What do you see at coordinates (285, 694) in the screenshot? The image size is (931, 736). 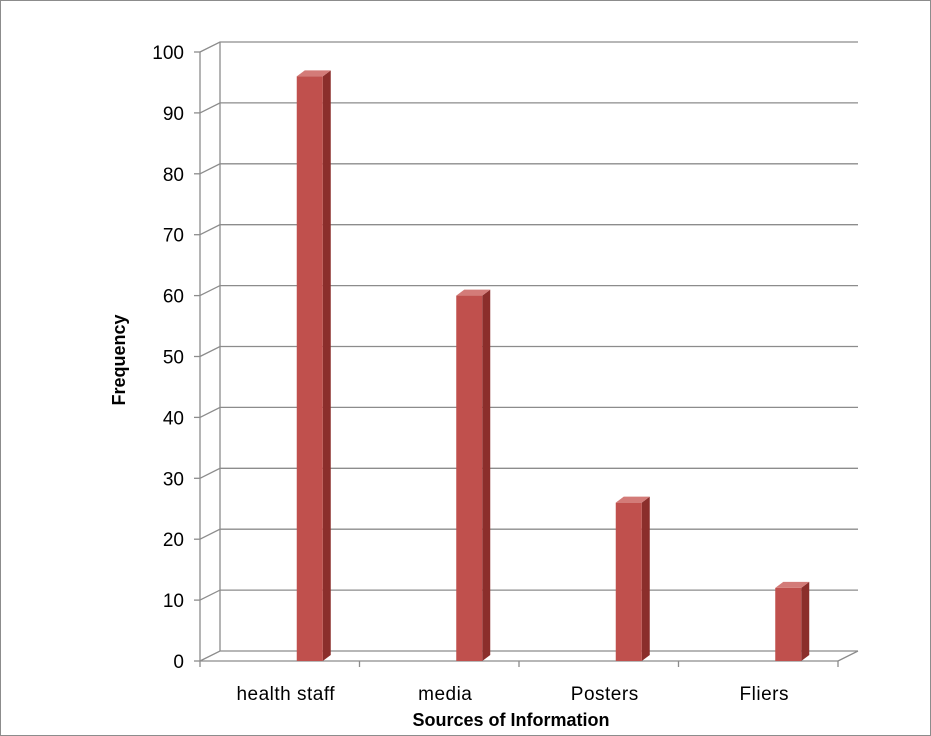 I see `x-tick-label: health staff` at bounding box center [285, 694].